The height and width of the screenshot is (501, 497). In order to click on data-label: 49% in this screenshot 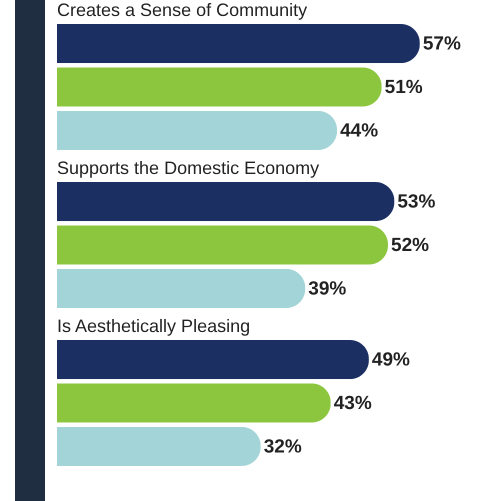, I will do `click(391, 360)`.